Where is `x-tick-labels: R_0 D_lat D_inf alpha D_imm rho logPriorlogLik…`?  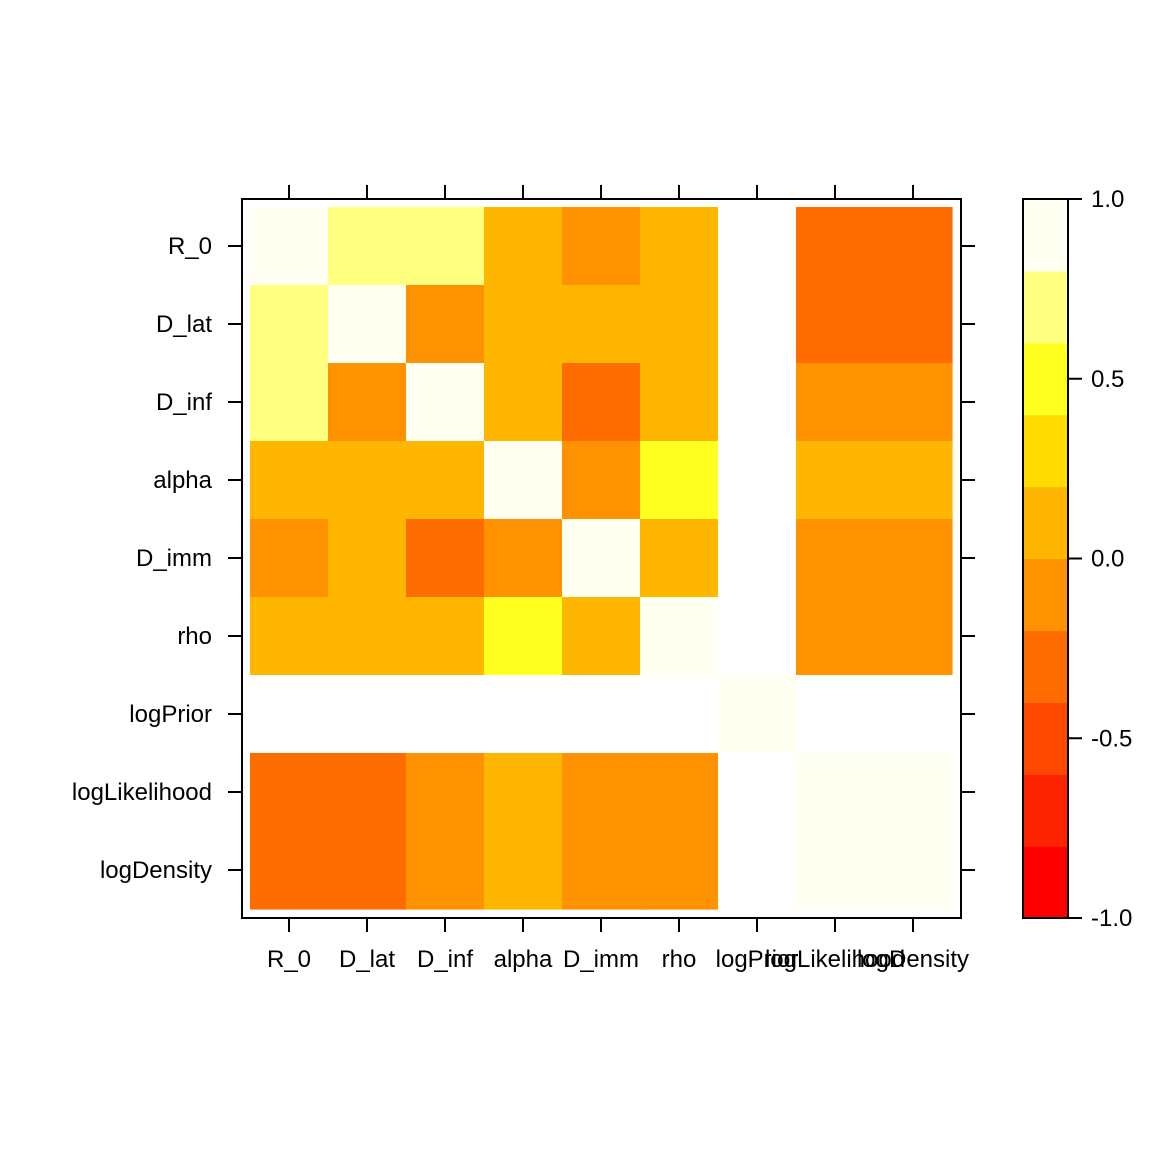 x-tick-labels: R_0 D_lat D_inf alpha D_imm rho logPriorlogLik… is located at coordinates (618, 959).